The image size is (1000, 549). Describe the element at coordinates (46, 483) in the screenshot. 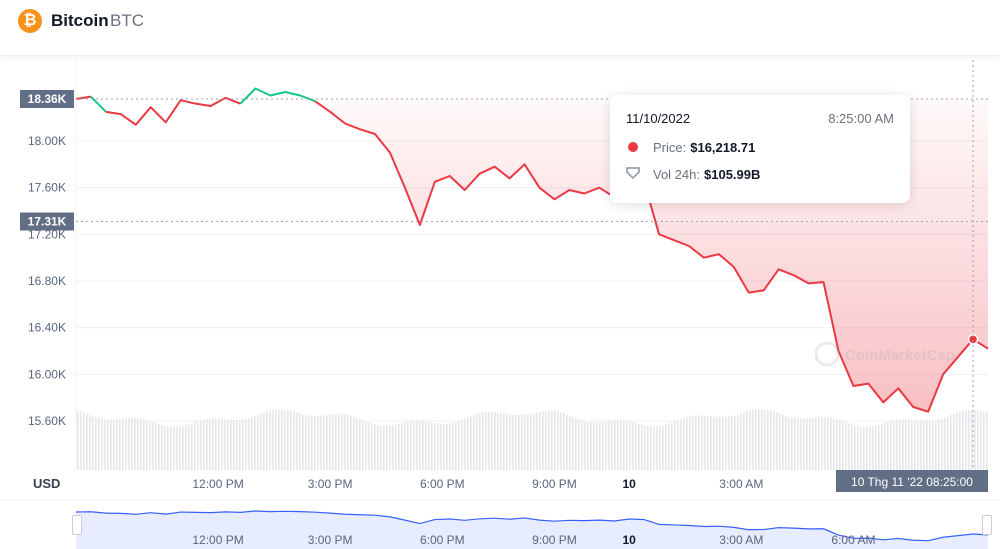

I see `y-unit-label: USD` at that location.